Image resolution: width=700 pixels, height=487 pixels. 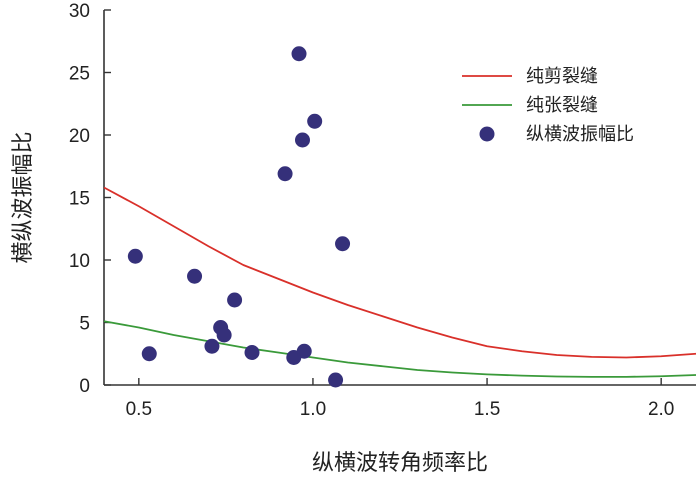 What do you see at coordinates (84, 386) in the screenshot?
I see `y-tick-label: 0` at bounding box center [84, 386].